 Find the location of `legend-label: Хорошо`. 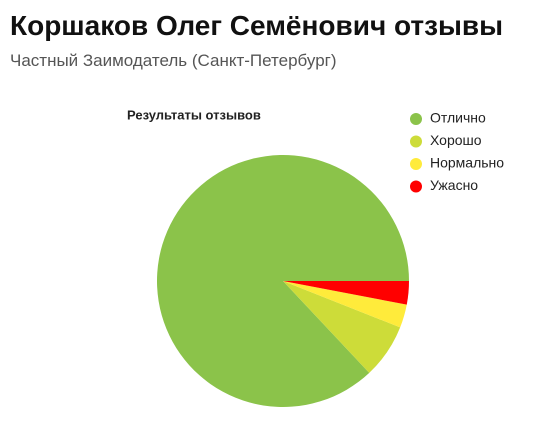

legend-label: Хорошо is located at coordinates (456, 140).